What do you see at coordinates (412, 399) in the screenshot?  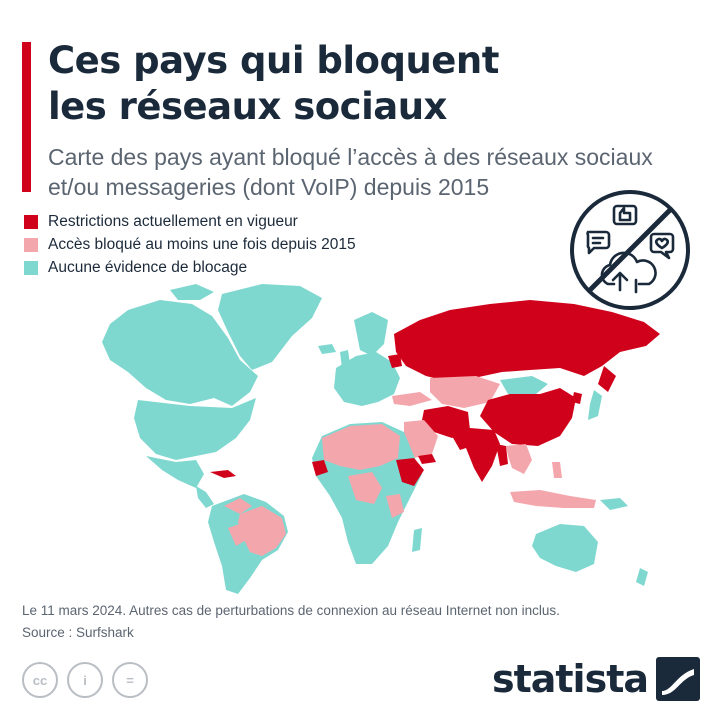 I see `map-turkey` at bounding box center [412, 399].